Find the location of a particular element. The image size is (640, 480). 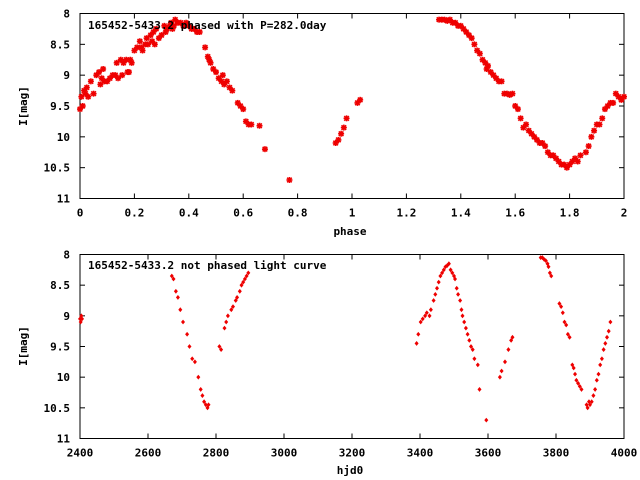

y-tick-label: 8.5 is located at coordinates (60, 44).